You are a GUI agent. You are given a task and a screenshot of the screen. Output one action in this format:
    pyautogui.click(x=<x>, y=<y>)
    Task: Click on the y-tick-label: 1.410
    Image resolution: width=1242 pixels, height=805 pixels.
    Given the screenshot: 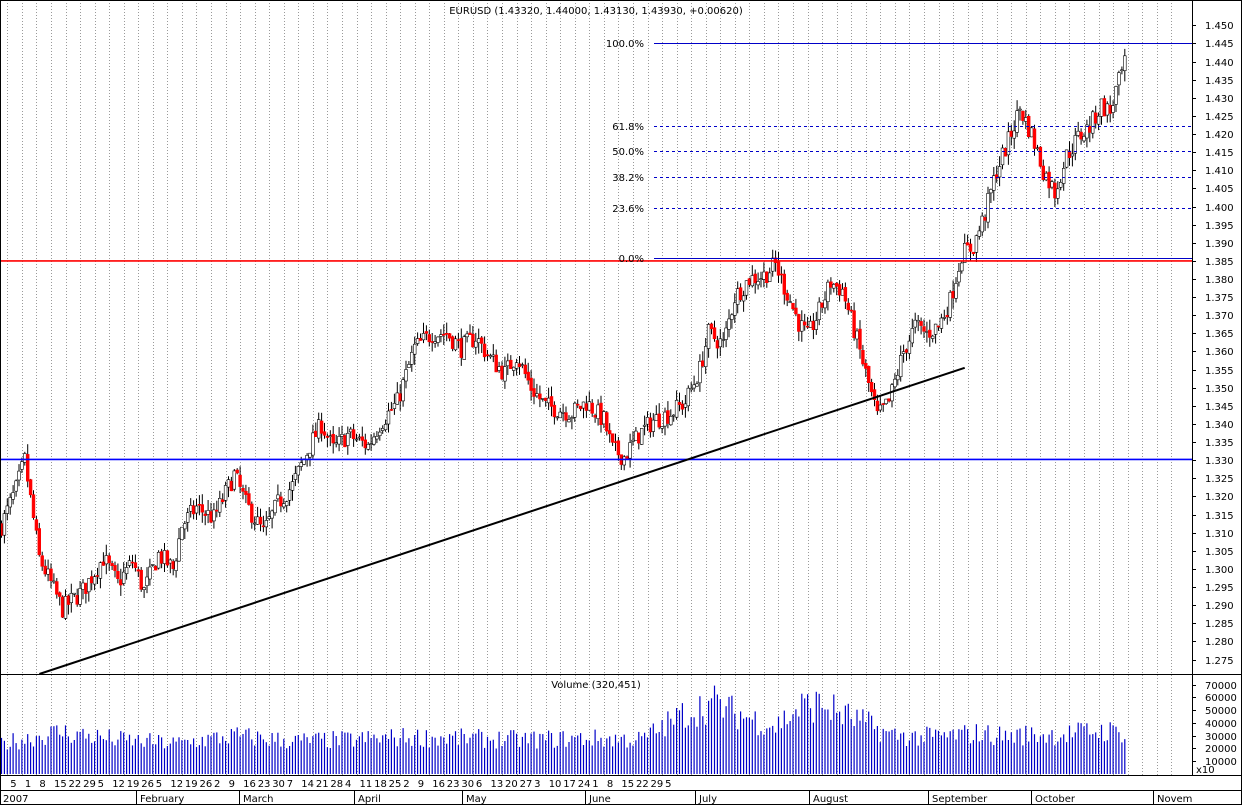 What is the action you would take?
    pyautogui.click(x=1219, y=171)
    